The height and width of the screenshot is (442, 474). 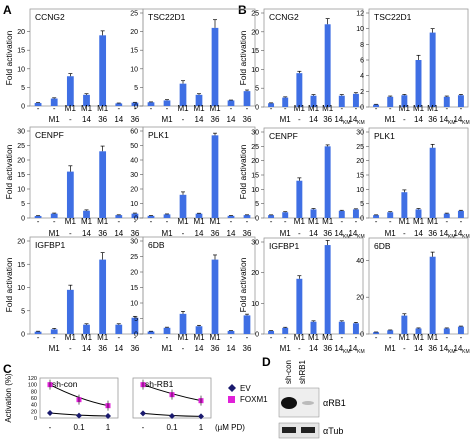 What do you see at coordinates (360, 14) in the screenshot?
I see `y-tick-label: 12` at bounding box center [360, 14].